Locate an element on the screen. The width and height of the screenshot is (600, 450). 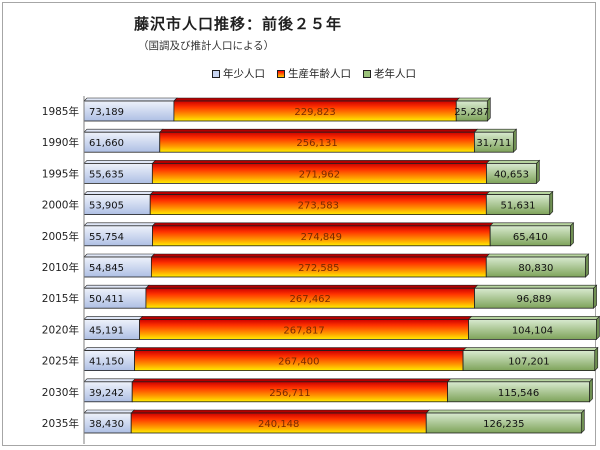
data-label-young-10: 38,430 is located at coordinates (106, 424).